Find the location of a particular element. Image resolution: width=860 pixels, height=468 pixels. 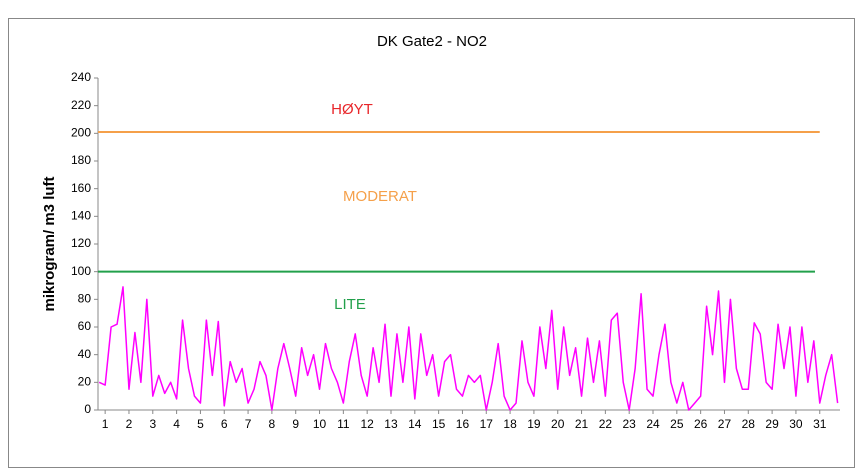

x-tick-label: 24 is located at coordinates (653, 424).